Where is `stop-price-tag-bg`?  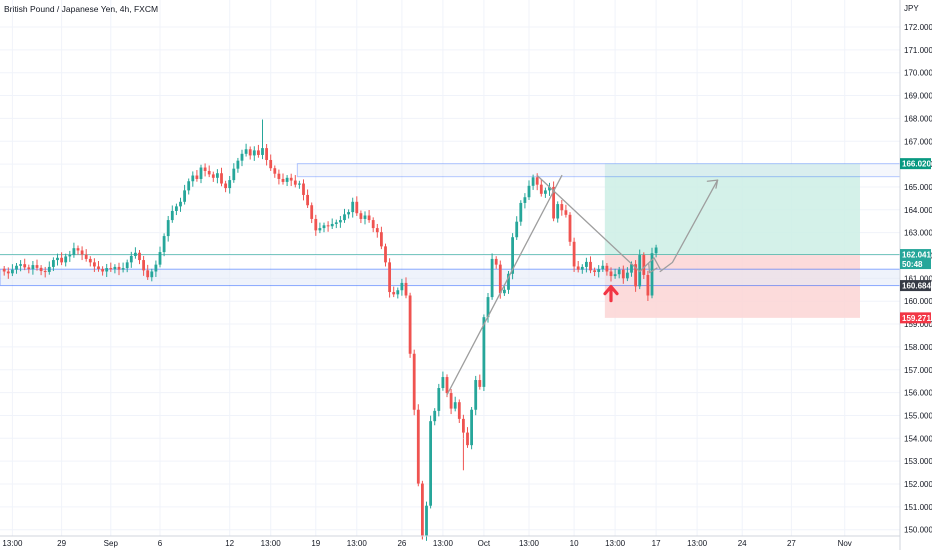 stop-price-tag-bg is located at coordinates (915, 318).